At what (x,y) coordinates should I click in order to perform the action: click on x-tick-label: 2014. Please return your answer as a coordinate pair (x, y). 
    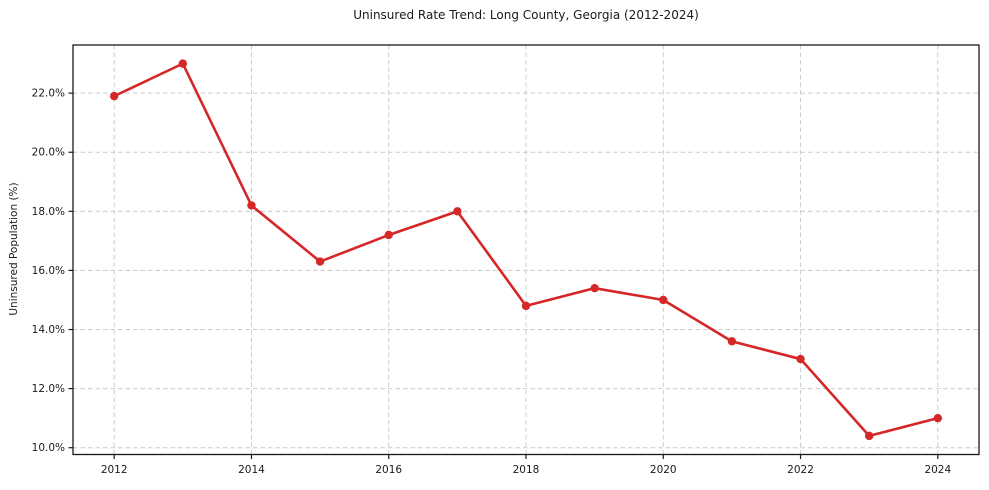
    Looking at the image, I should click on (251, 470).